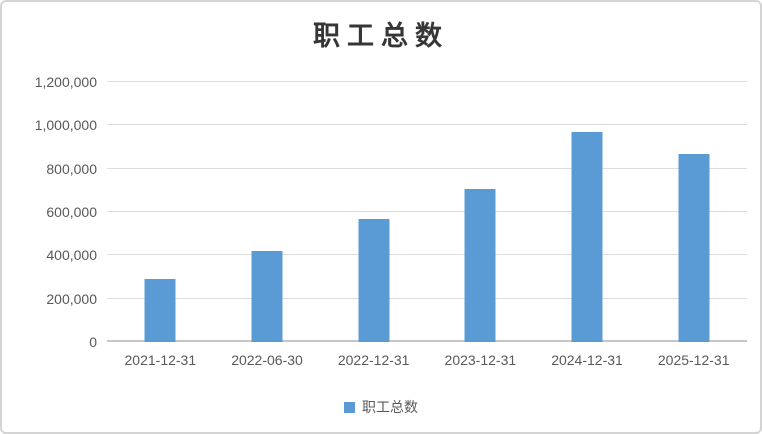 Image resolution: width=762 pixels, height=434 pixels. Describe the element at coordinates (93, 342) in the screenshot. I see `y-tick-label: 0` at that location.